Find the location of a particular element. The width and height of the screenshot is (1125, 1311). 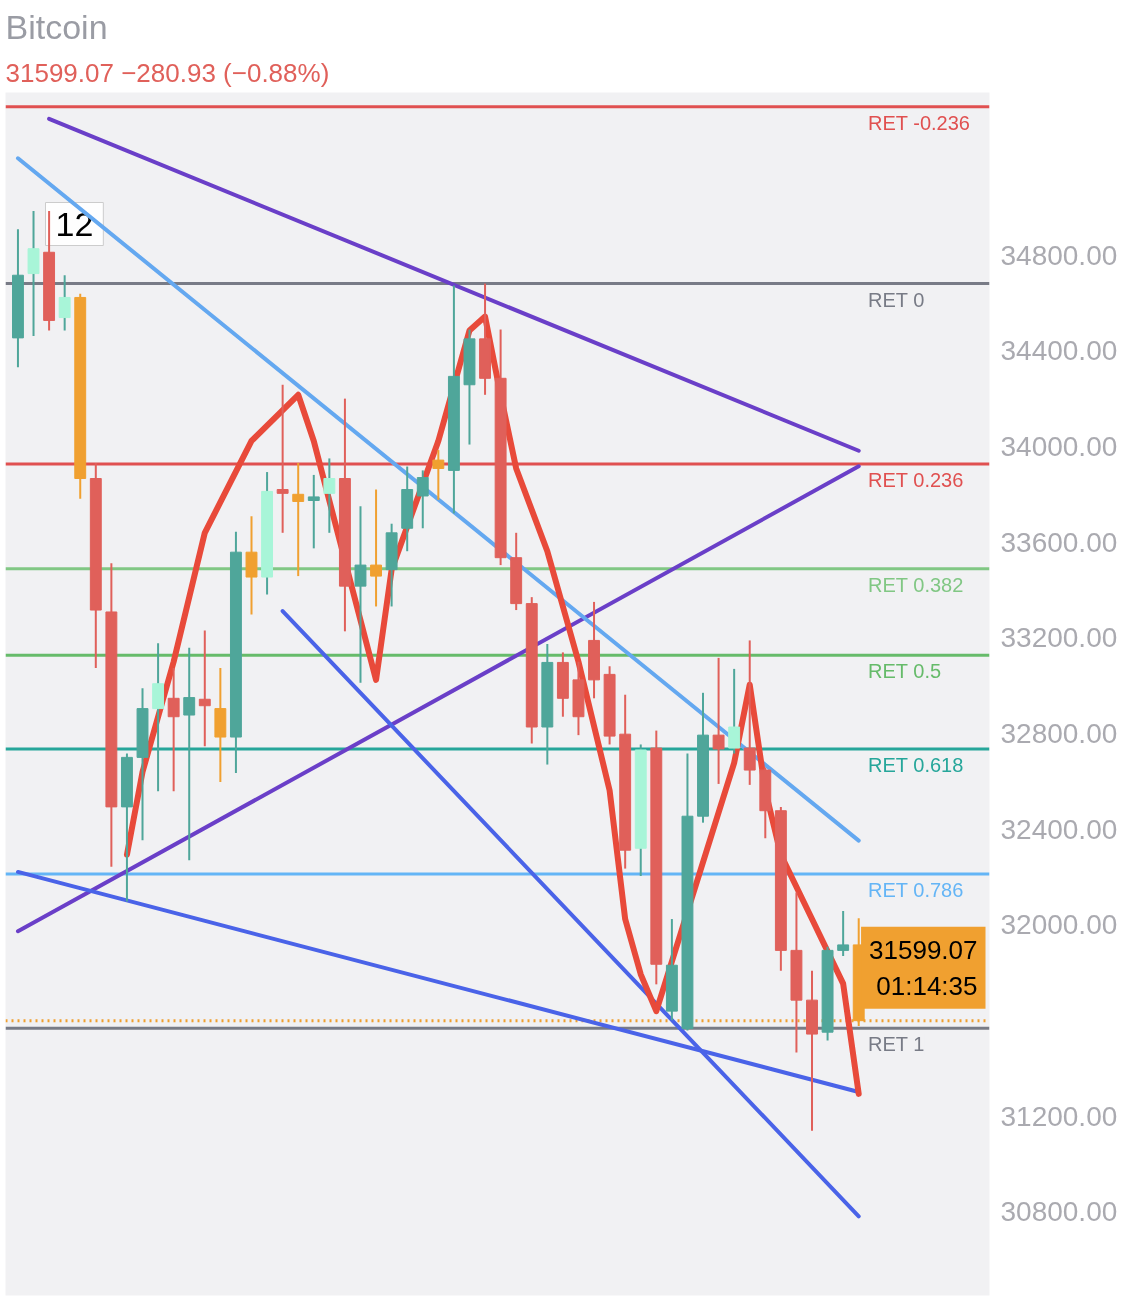

y-tick-label: 34800.00 is located at coordinates (1059, 255).